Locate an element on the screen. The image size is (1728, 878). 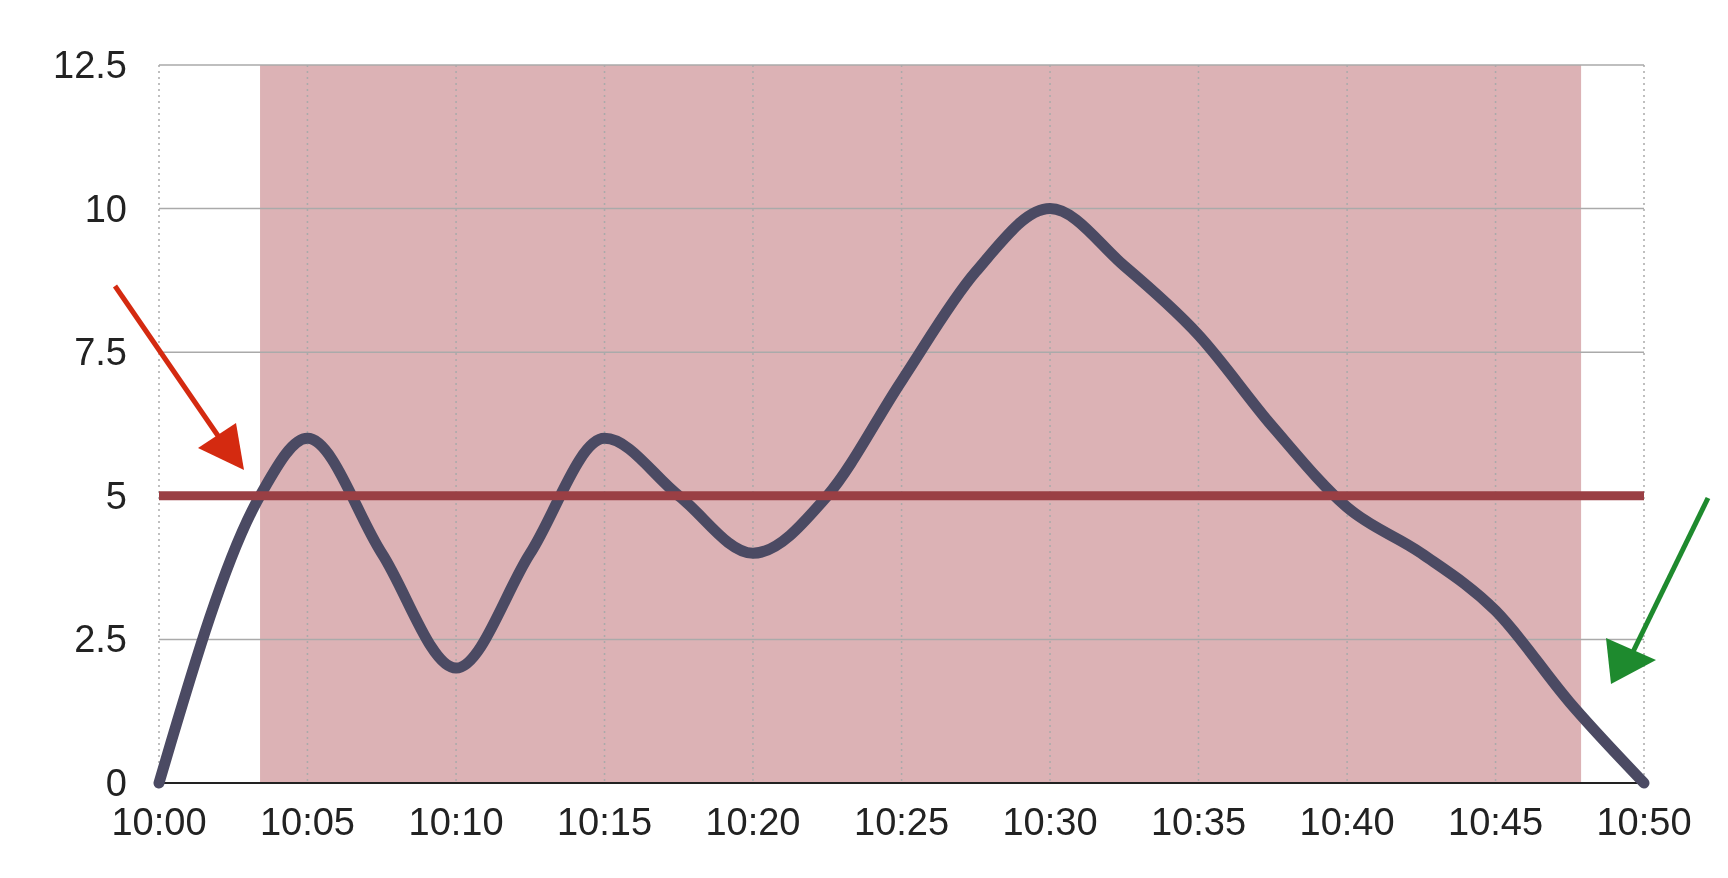
x-tick-label: 10:35 is located at coordinates (1198, 822).